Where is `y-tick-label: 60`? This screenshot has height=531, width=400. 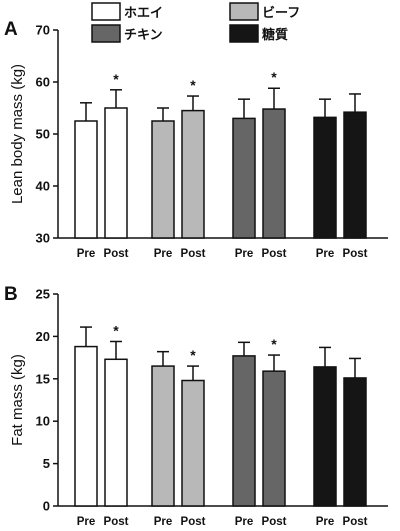 y-tick-label: 60 is located at coordinates (43, 82).